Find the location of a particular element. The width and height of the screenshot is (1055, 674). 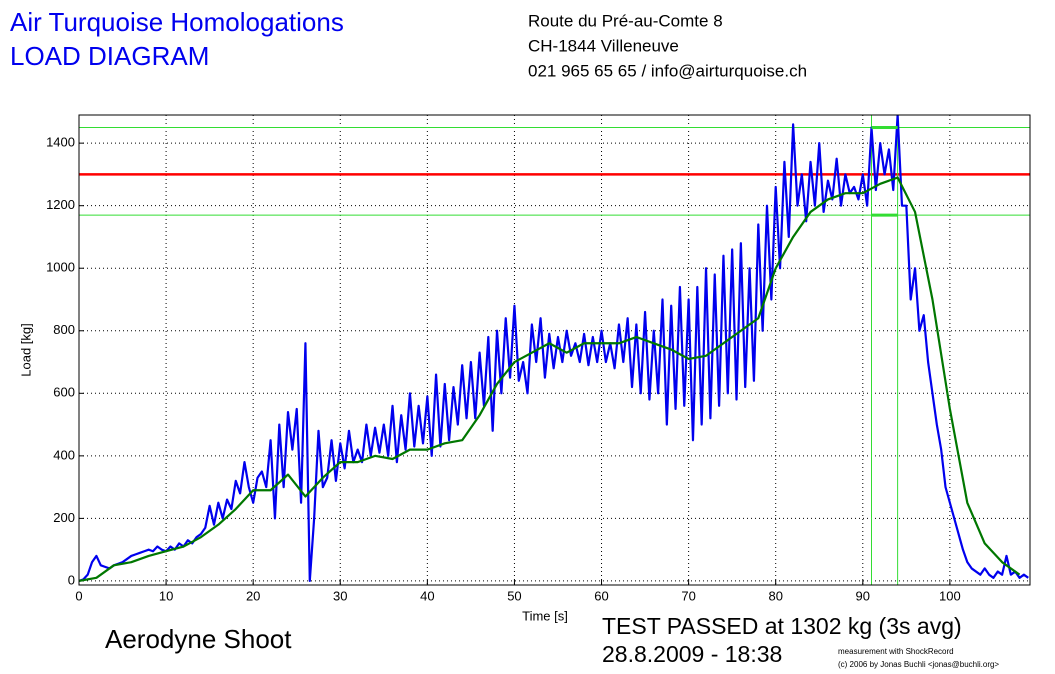

y-tick-label: 200 is located at coordinates (64, 517).